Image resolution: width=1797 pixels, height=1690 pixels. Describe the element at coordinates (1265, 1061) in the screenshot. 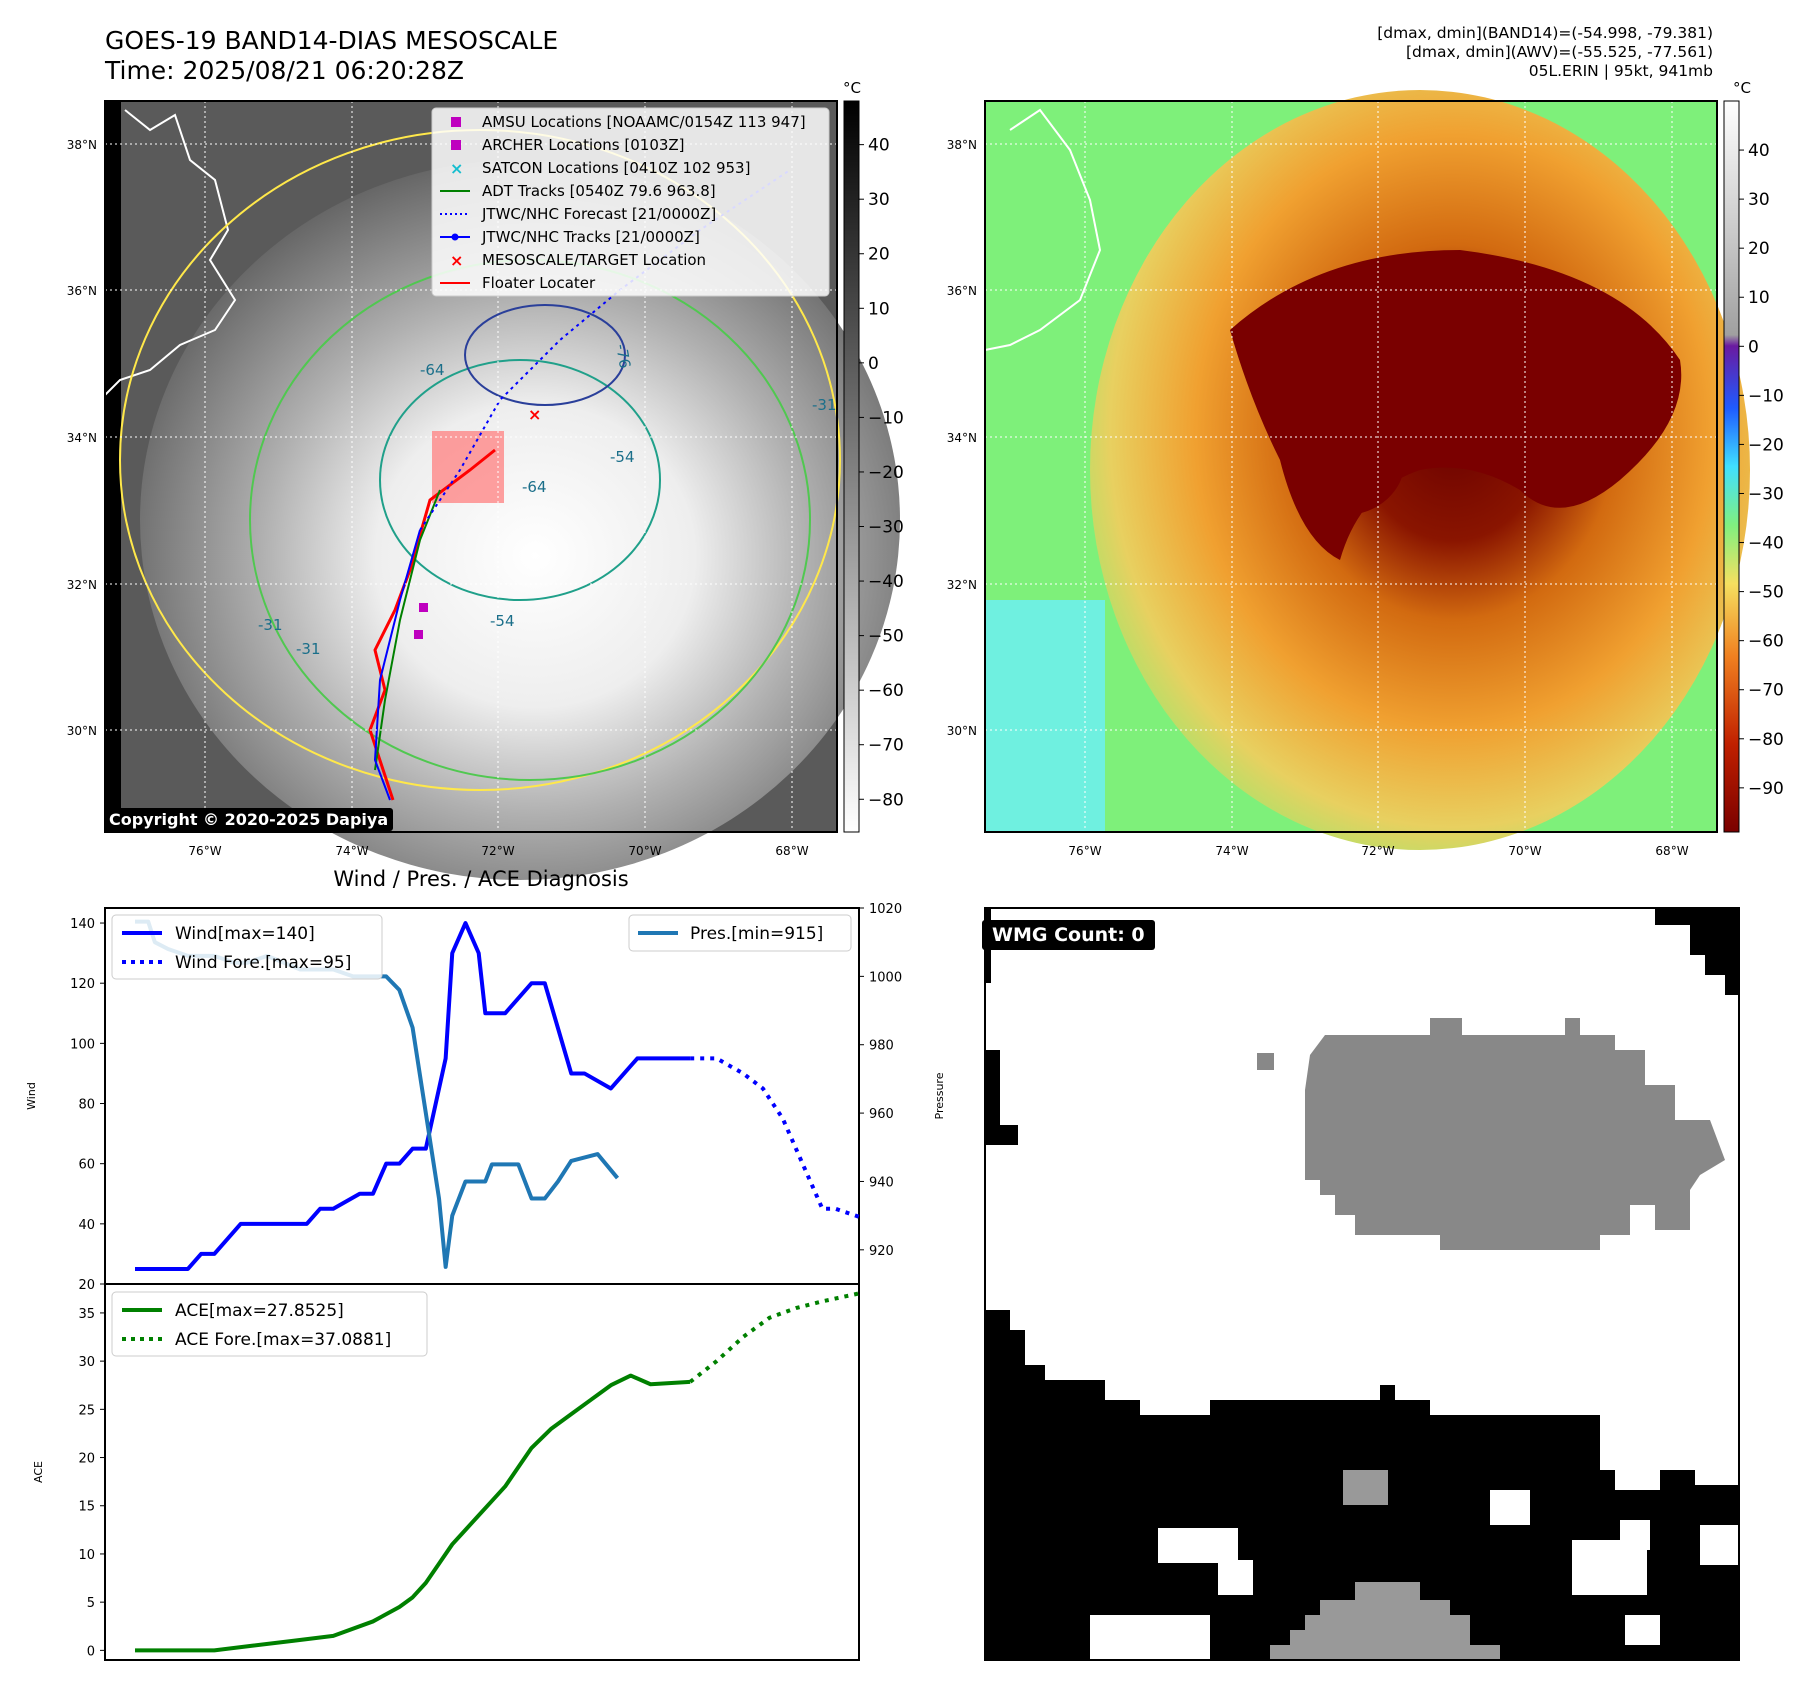

I see `wmg-gray-dot` at that location.